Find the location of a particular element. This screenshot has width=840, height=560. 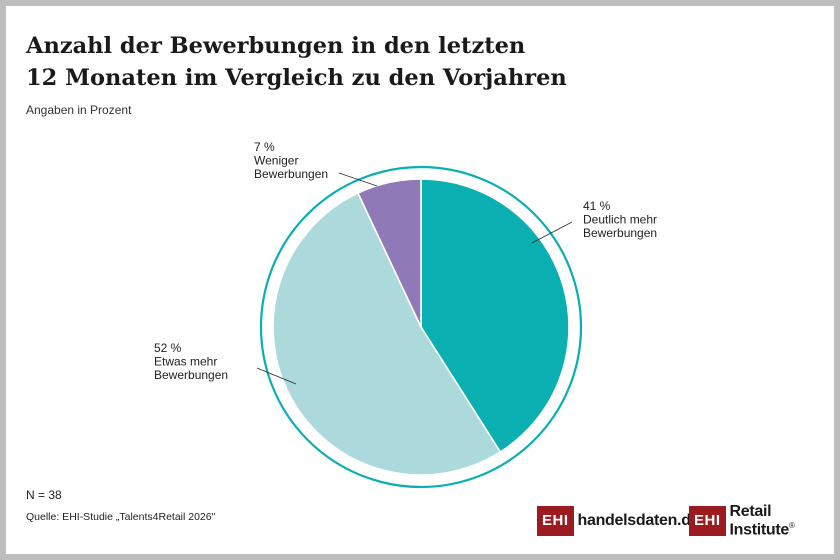

source-note: Quelle: EHI-Studie „Talents4Retail 2026" is located at coordinates (121, 517).